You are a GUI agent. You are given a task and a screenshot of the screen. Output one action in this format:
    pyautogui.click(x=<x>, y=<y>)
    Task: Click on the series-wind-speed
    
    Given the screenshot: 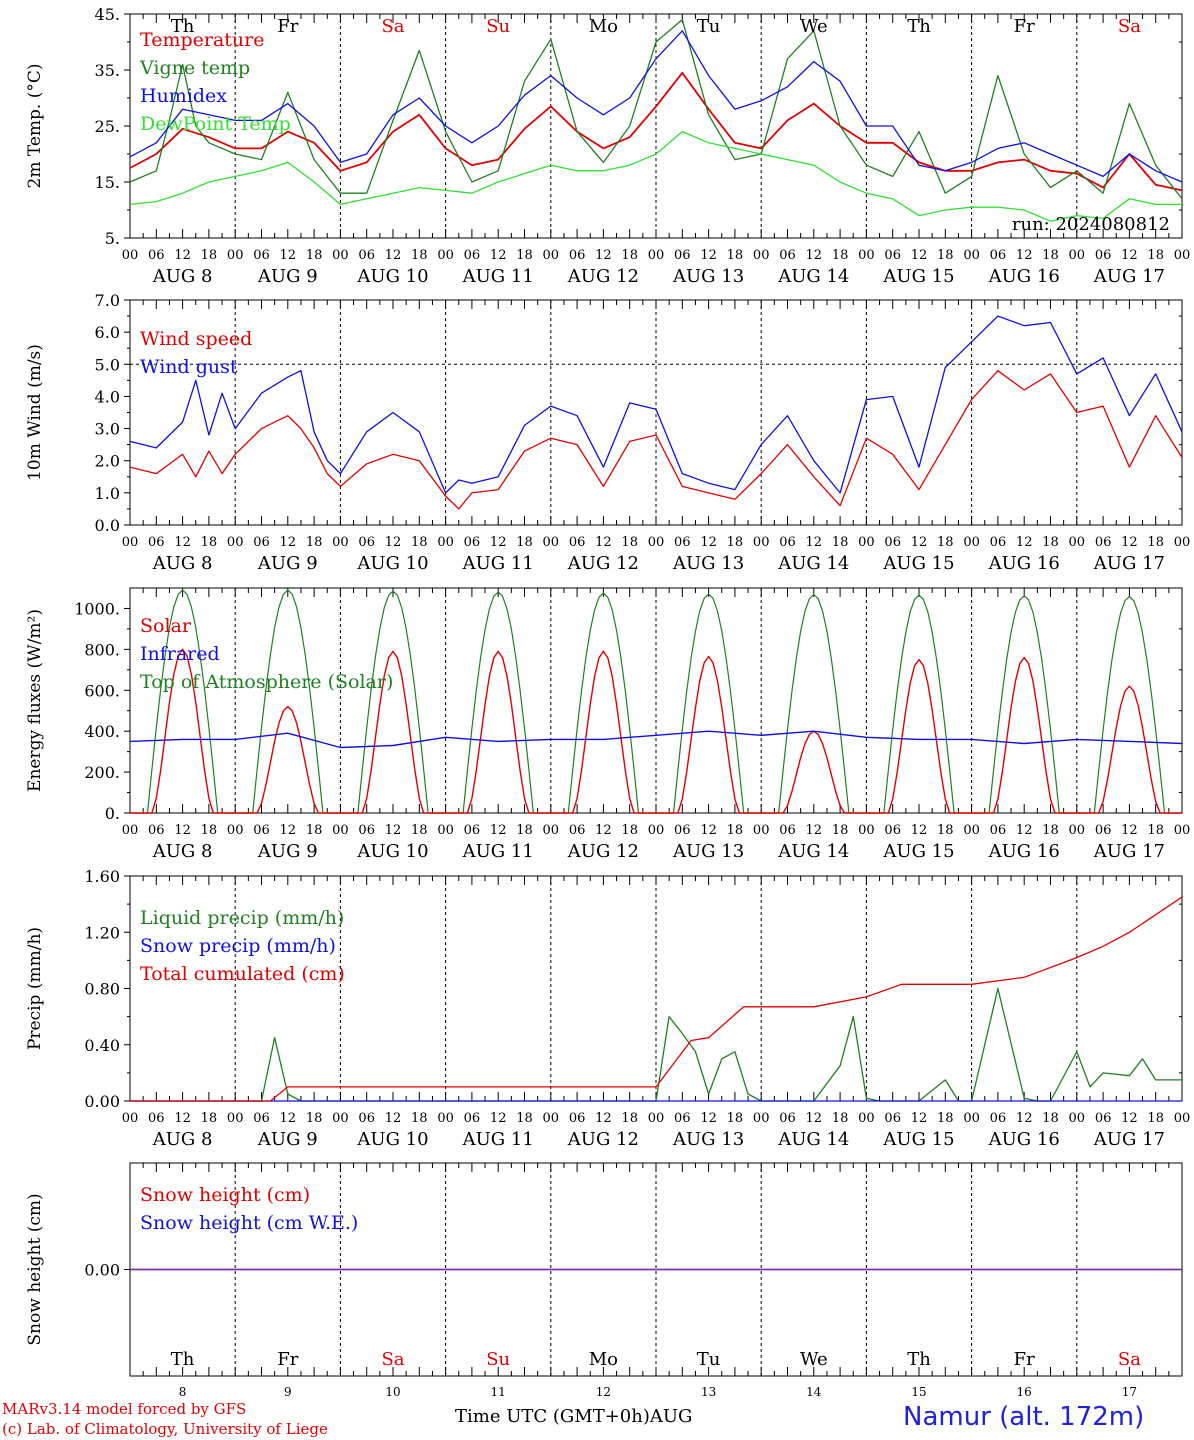 What is the action you would take?
    pyautogui.click(x=656, y=440)
    